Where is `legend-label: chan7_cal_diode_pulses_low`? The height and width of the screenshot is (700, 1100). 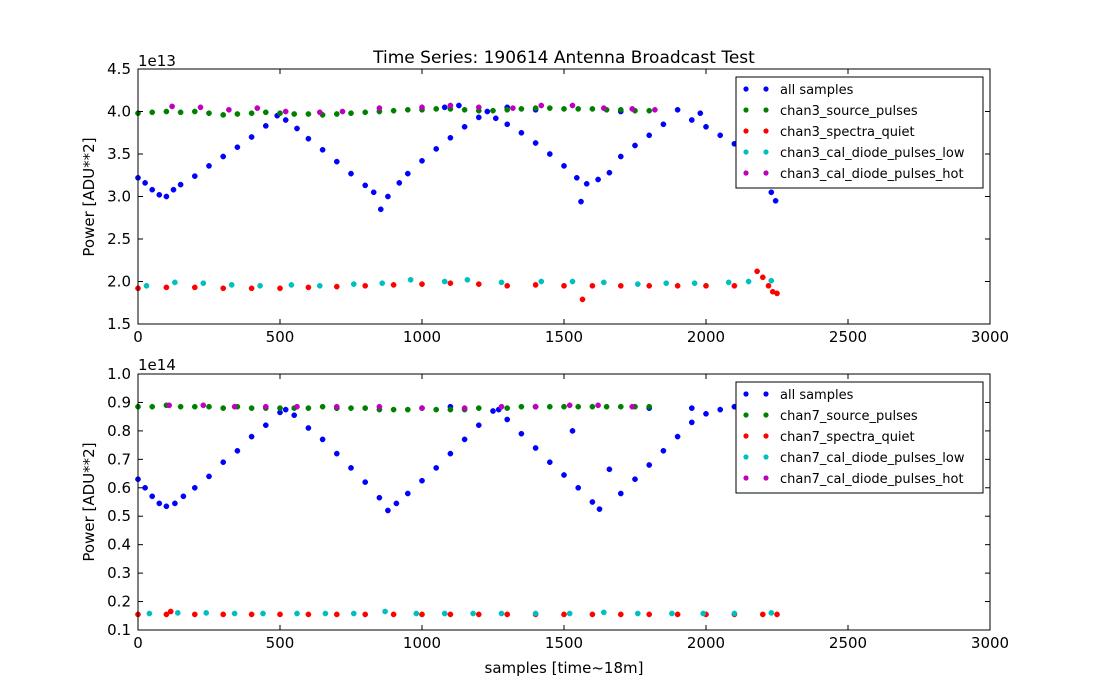
legend-label: chan7_cal_diode_pulses_low is located at coordinates (872, 458).